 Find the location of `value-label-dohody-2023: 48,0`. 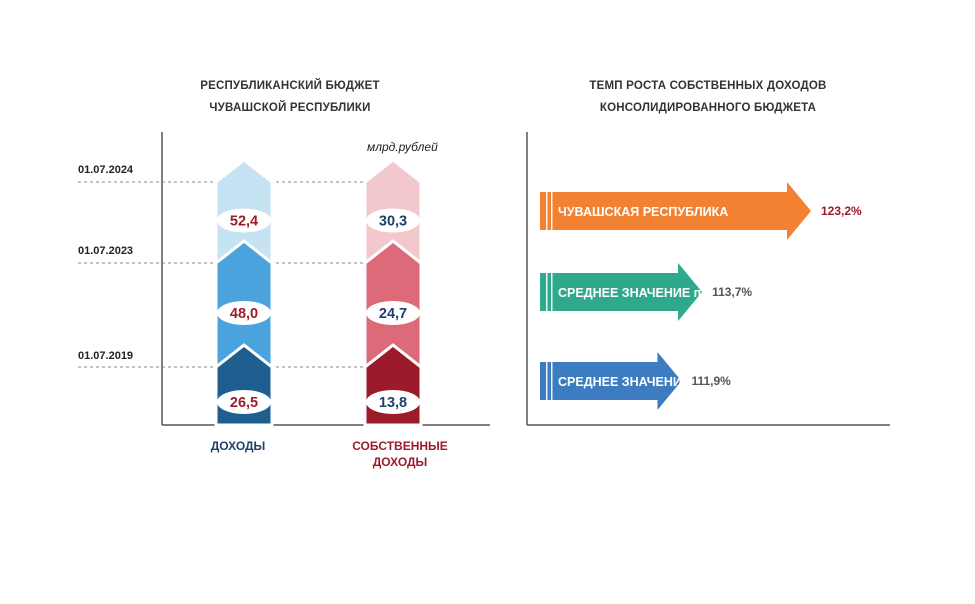

value-label-dohody-2023: 48,0 is located at coordinates (244, 314).